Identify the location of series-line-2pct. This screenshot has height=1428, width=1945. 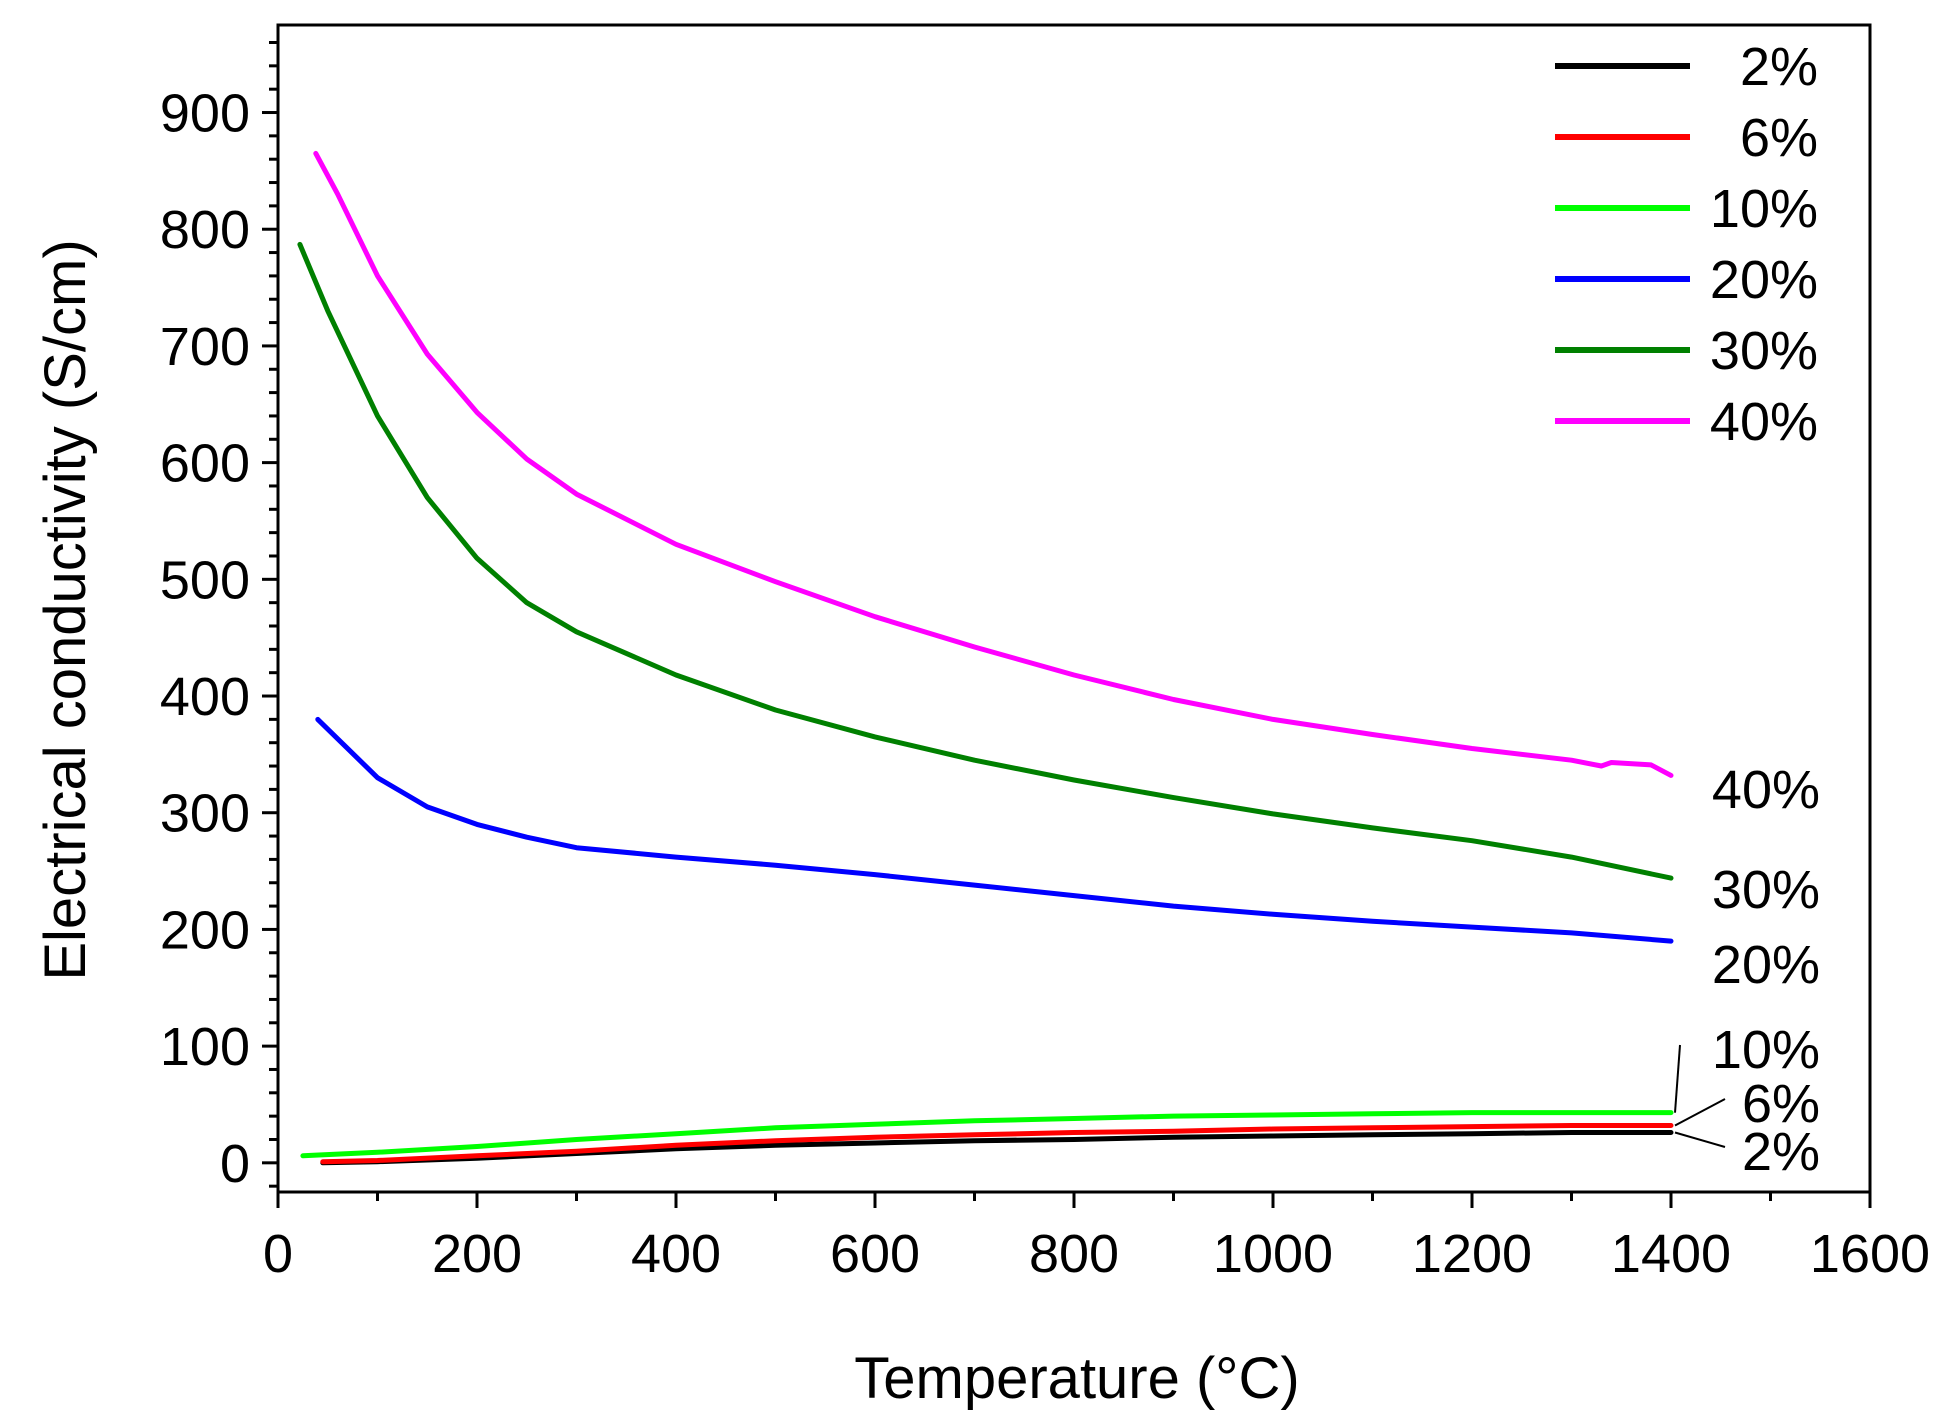
(997, 1148).